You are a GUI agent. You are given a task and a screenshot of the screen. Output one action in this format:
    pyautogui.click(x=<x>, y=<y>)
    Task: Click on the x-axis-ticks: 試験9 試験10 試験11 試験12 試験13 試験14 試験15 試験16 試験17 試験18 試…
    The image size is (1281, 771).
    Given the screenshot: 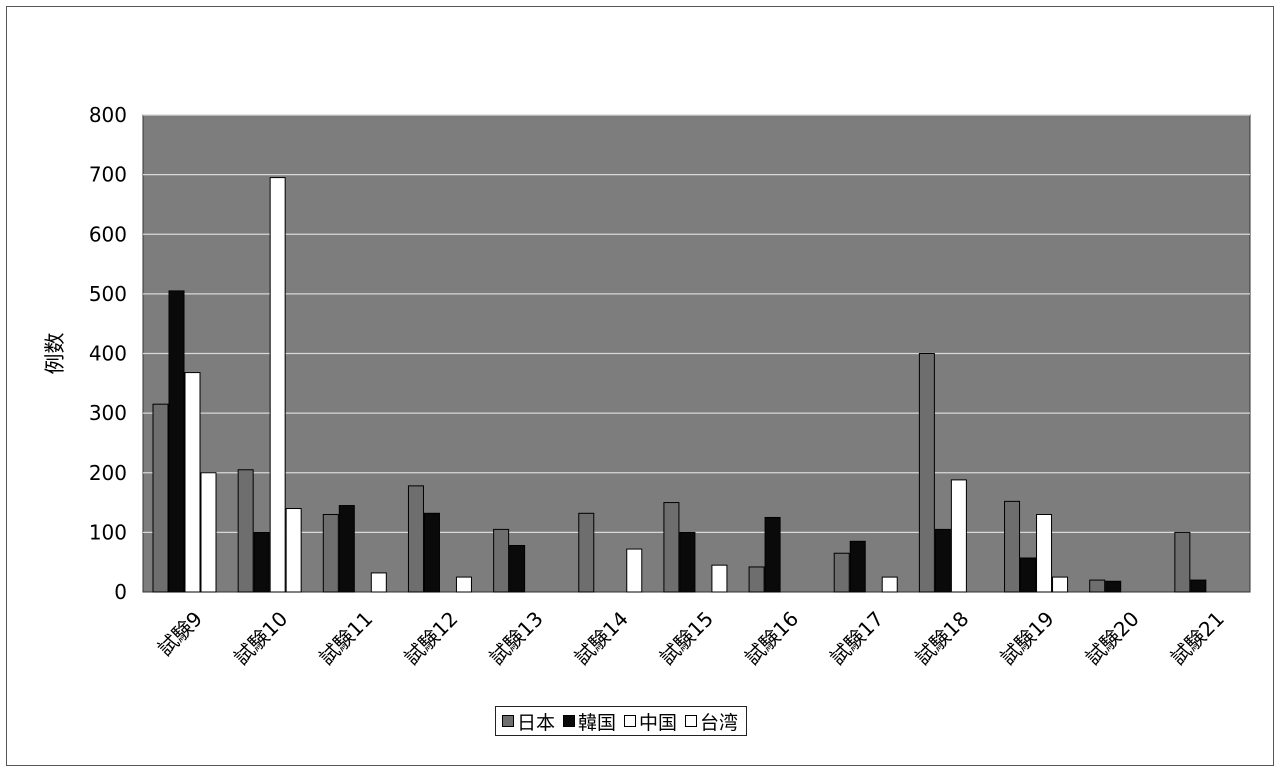 What is the action you would take?
    pyautogui.click(x=691, y=638)
    